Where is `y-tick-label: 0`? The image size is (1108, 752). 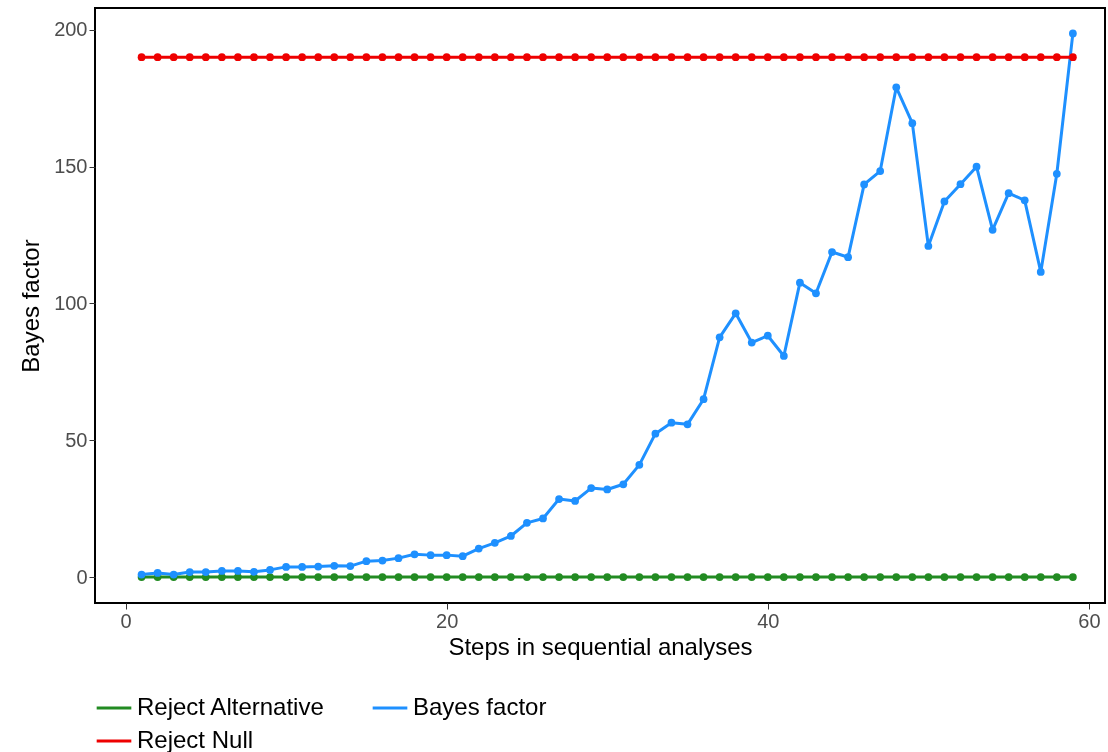 y-tick-label: 0 is located at coordinates (82, 576).